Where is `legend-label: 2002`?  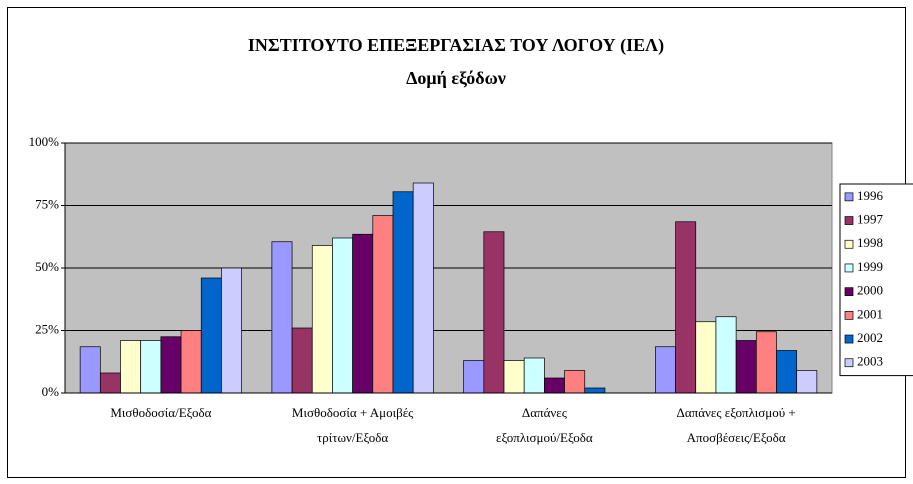 legend-label: 2002 is located at coordinates (870, 337).